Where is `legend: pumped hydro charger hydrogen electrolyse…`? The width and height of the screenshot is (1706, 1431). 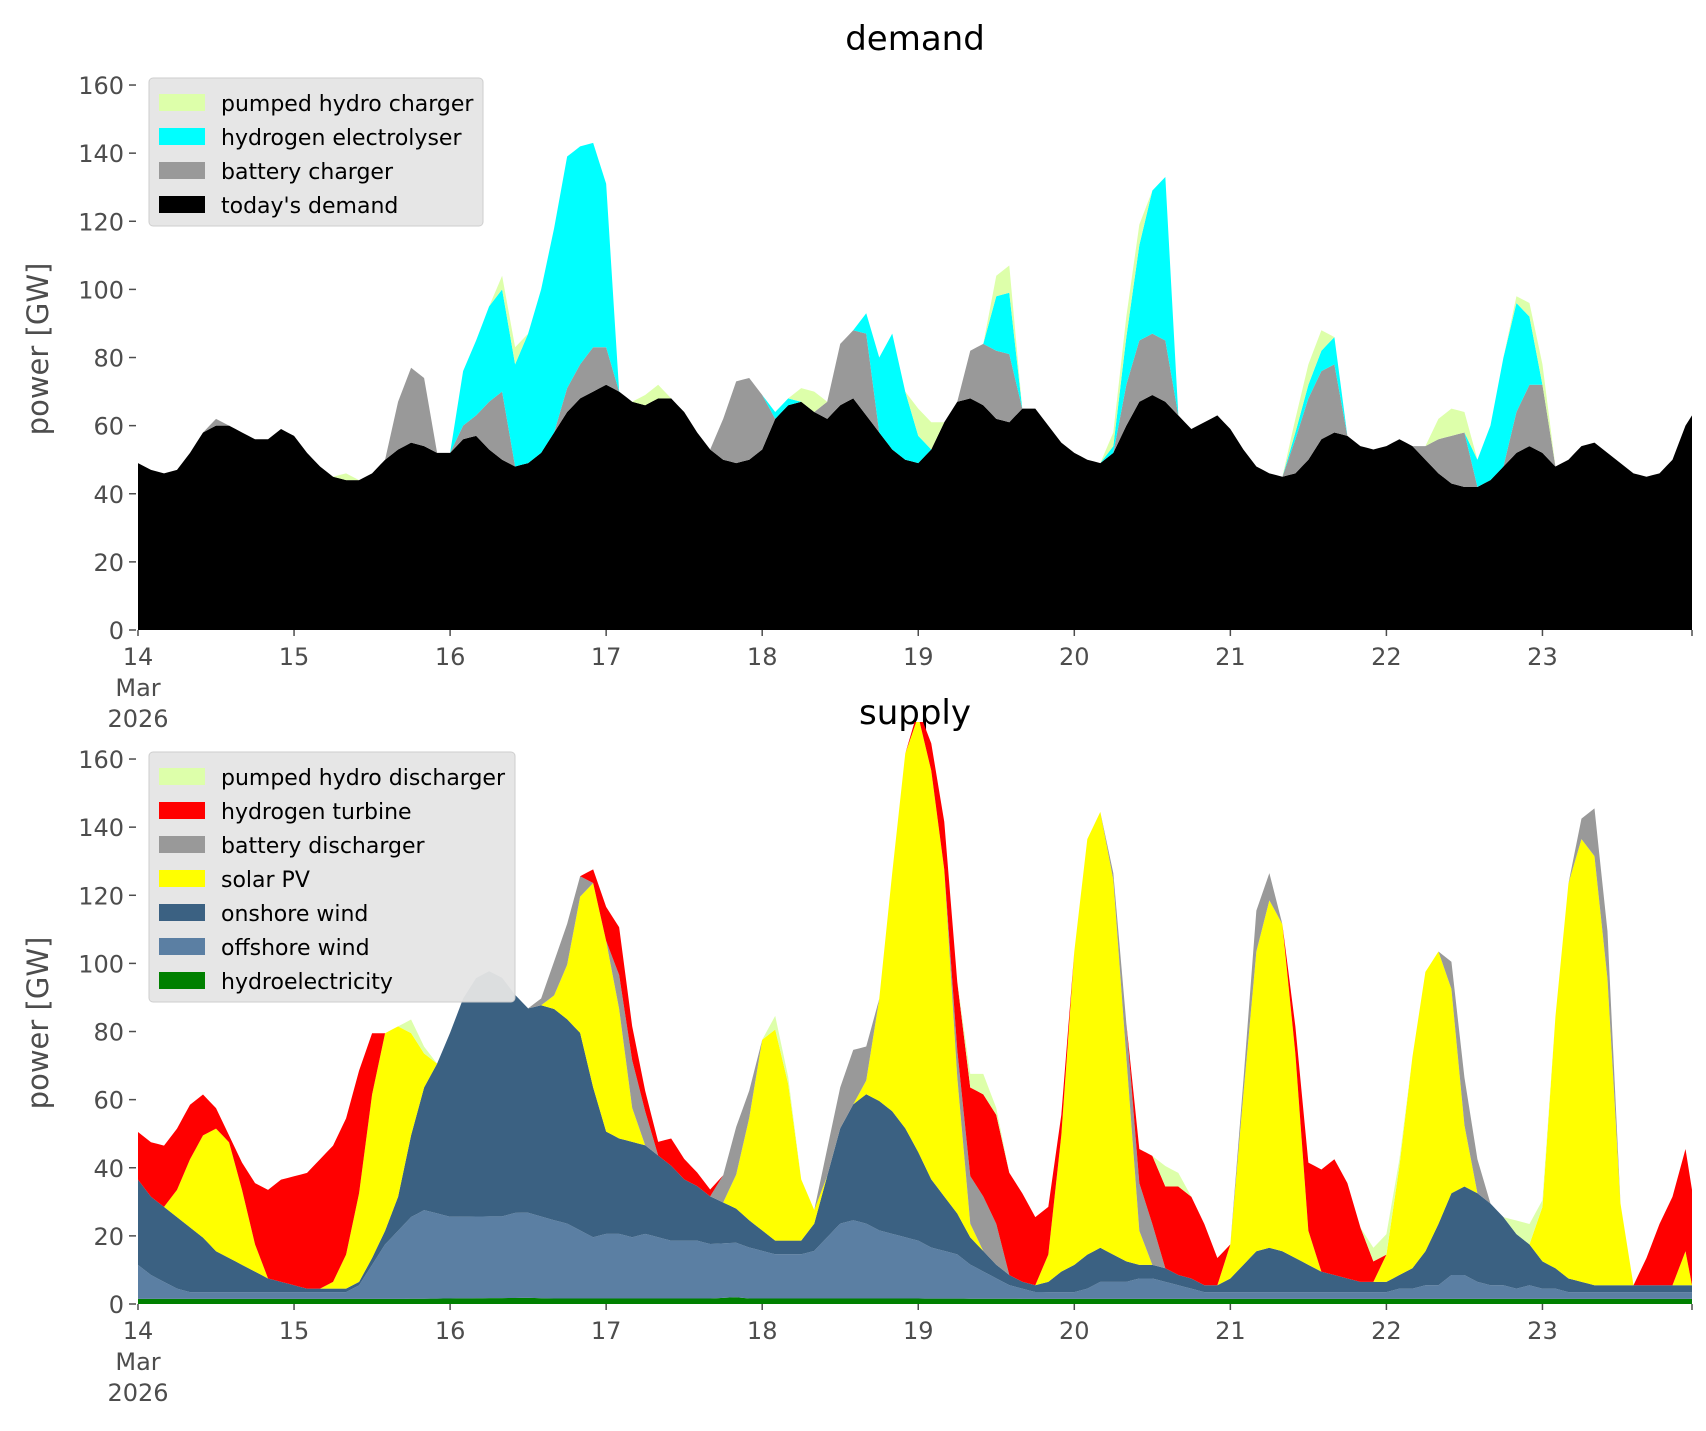 legend: pumped hydro charger hydrogen electrolyse… is located at coordinates (316, 152).